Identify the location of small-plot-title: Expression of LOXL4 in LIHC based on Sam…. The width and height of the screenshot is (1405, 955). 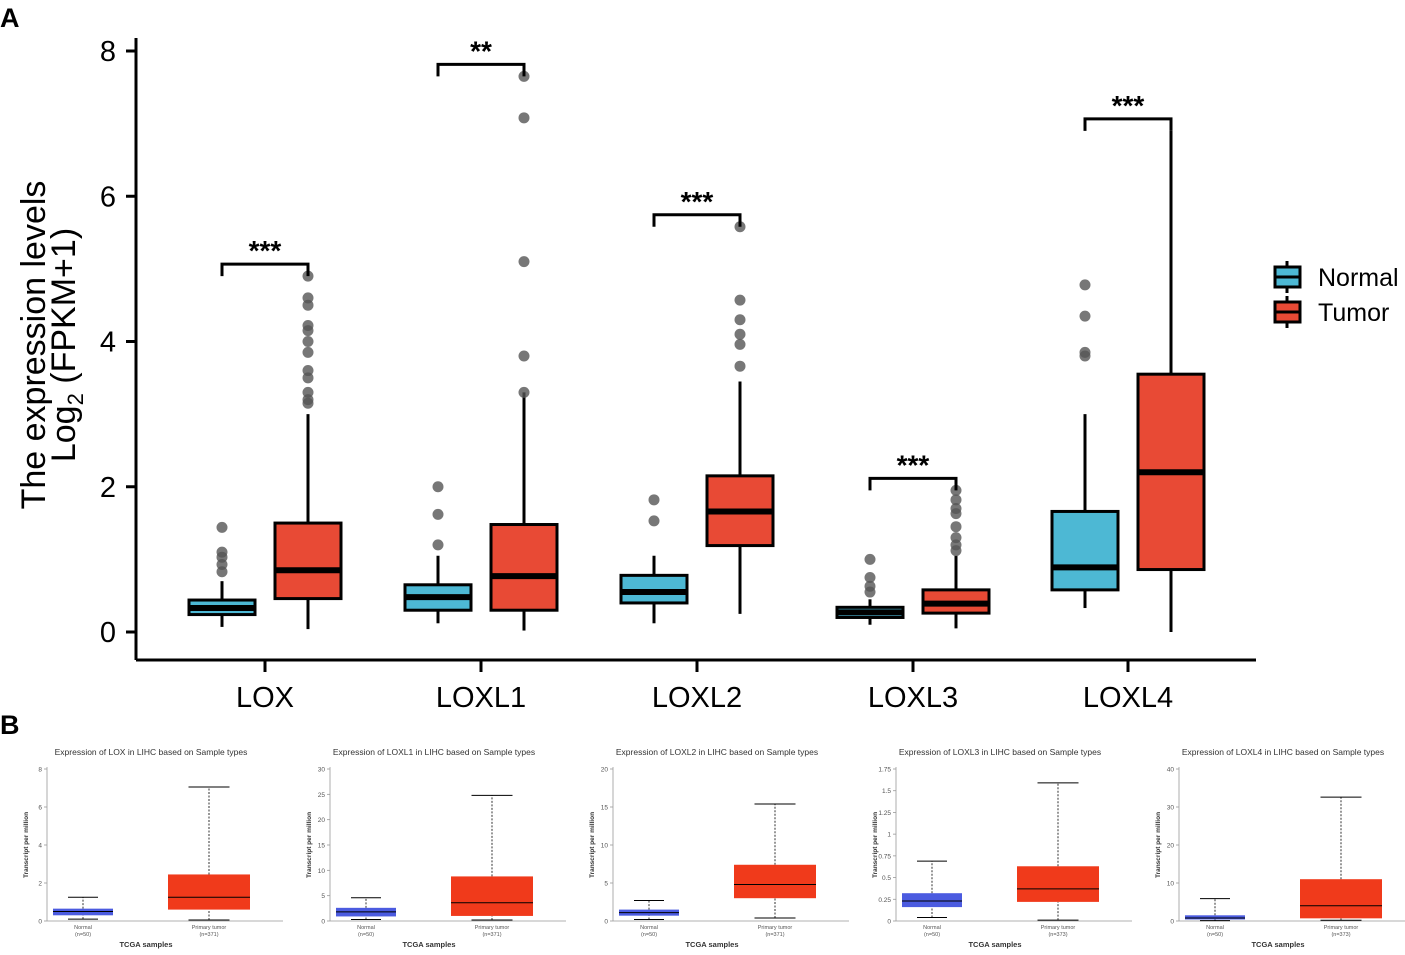
(1283, 752).